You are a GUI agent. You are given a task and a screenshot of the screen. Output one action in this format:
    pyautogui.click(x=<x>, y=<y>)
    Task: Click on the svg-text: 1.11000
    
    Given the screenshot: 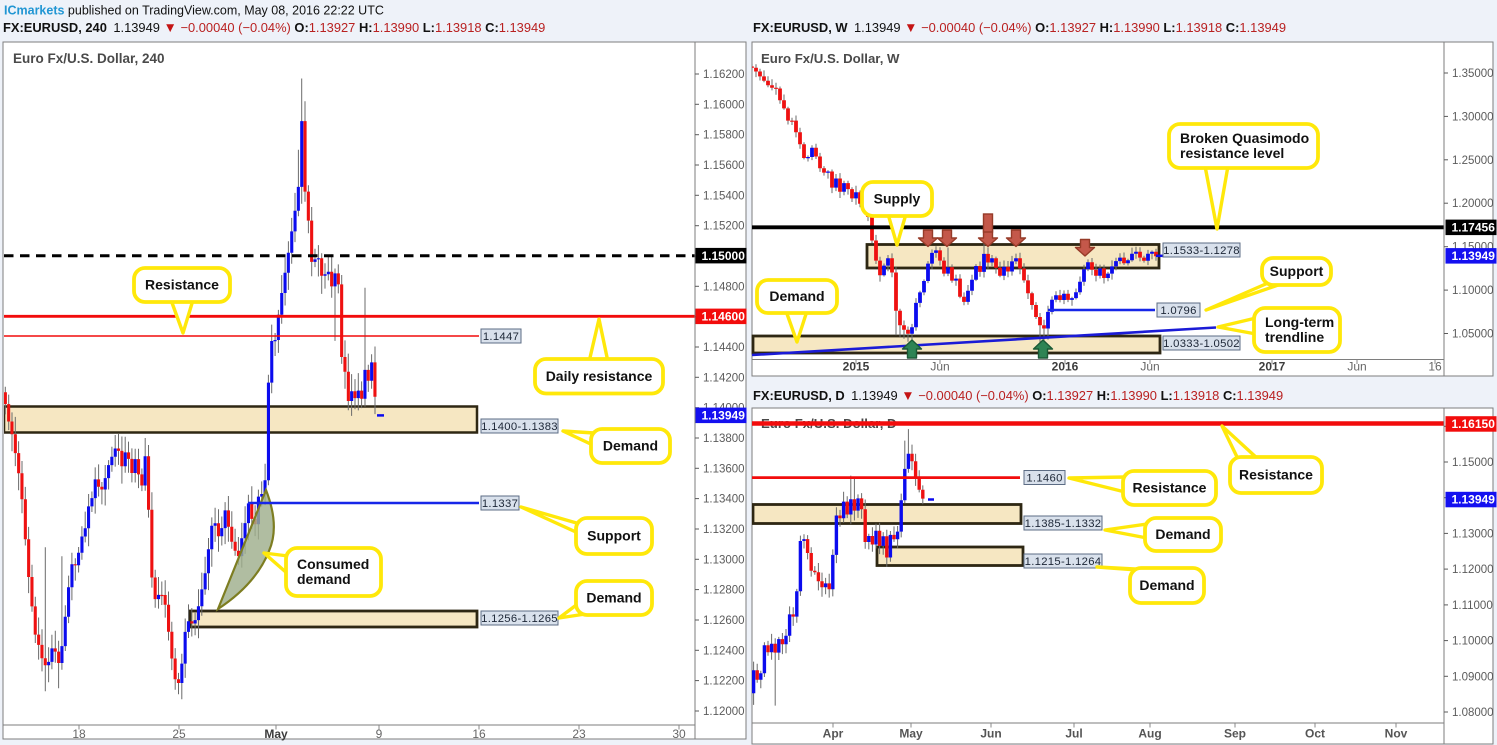 What is the action you would take?
    pyautogui.click(x=1472, y=606)
    